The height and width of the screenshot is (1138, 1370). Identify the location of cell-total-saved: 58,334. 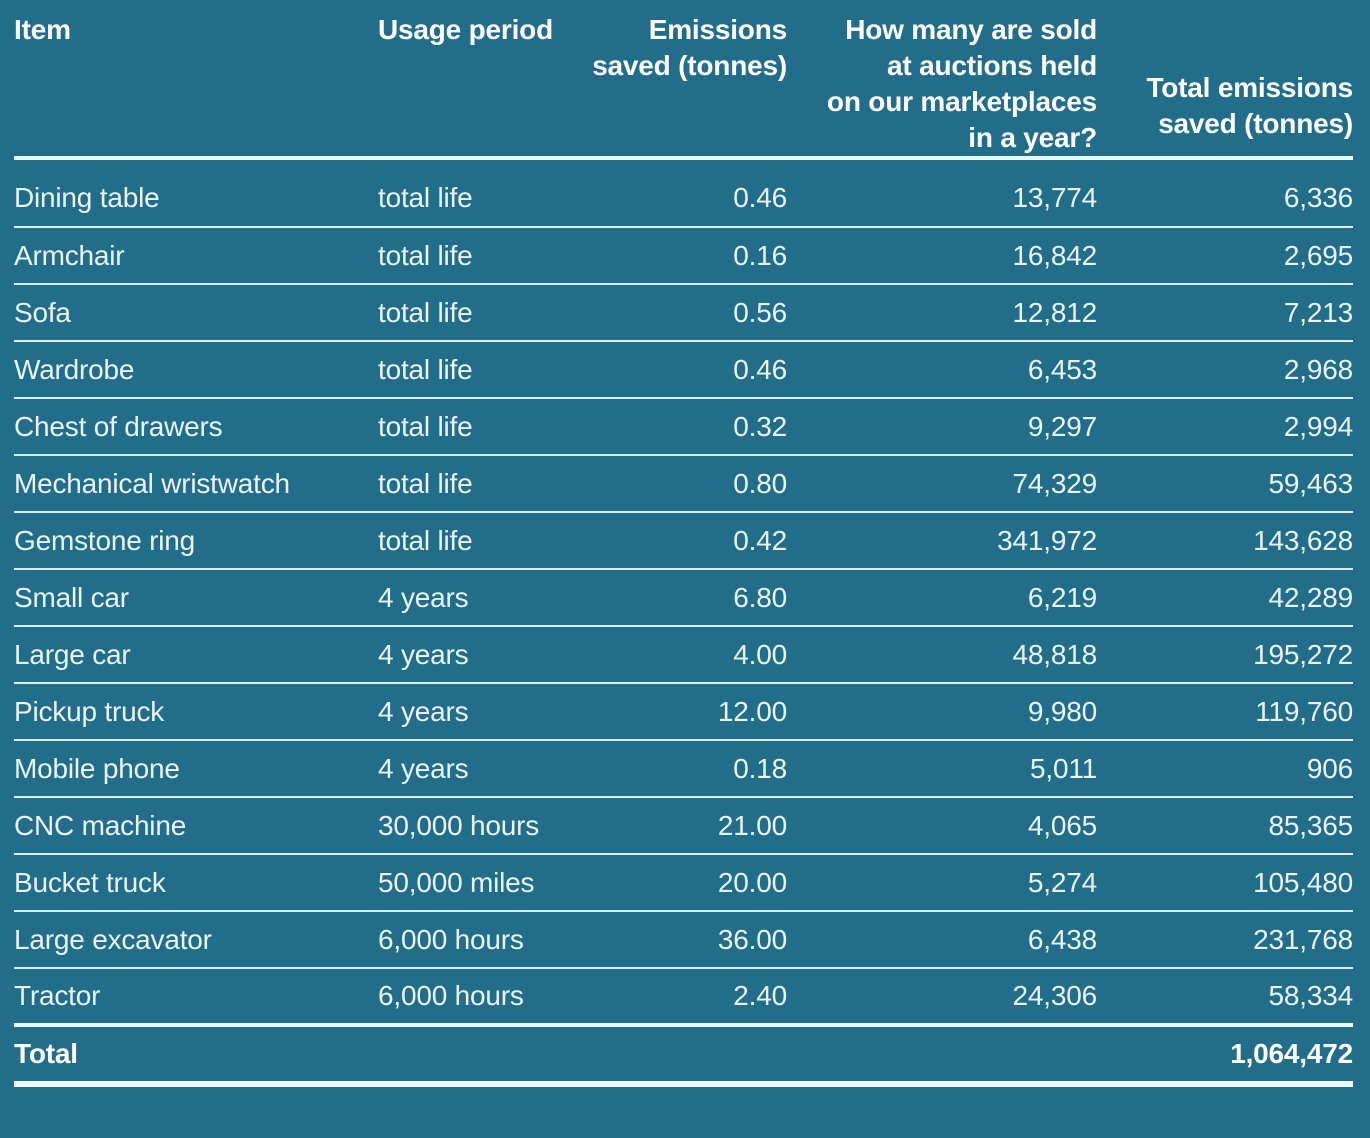
(1225, 997).